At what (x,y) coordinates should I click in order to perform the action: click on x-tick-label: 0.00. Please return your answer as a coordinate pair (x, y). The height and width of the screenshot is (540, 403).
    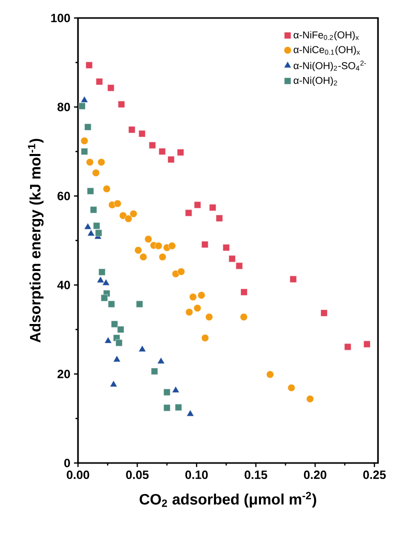
    Looking at the image, I should click on (78, 475).